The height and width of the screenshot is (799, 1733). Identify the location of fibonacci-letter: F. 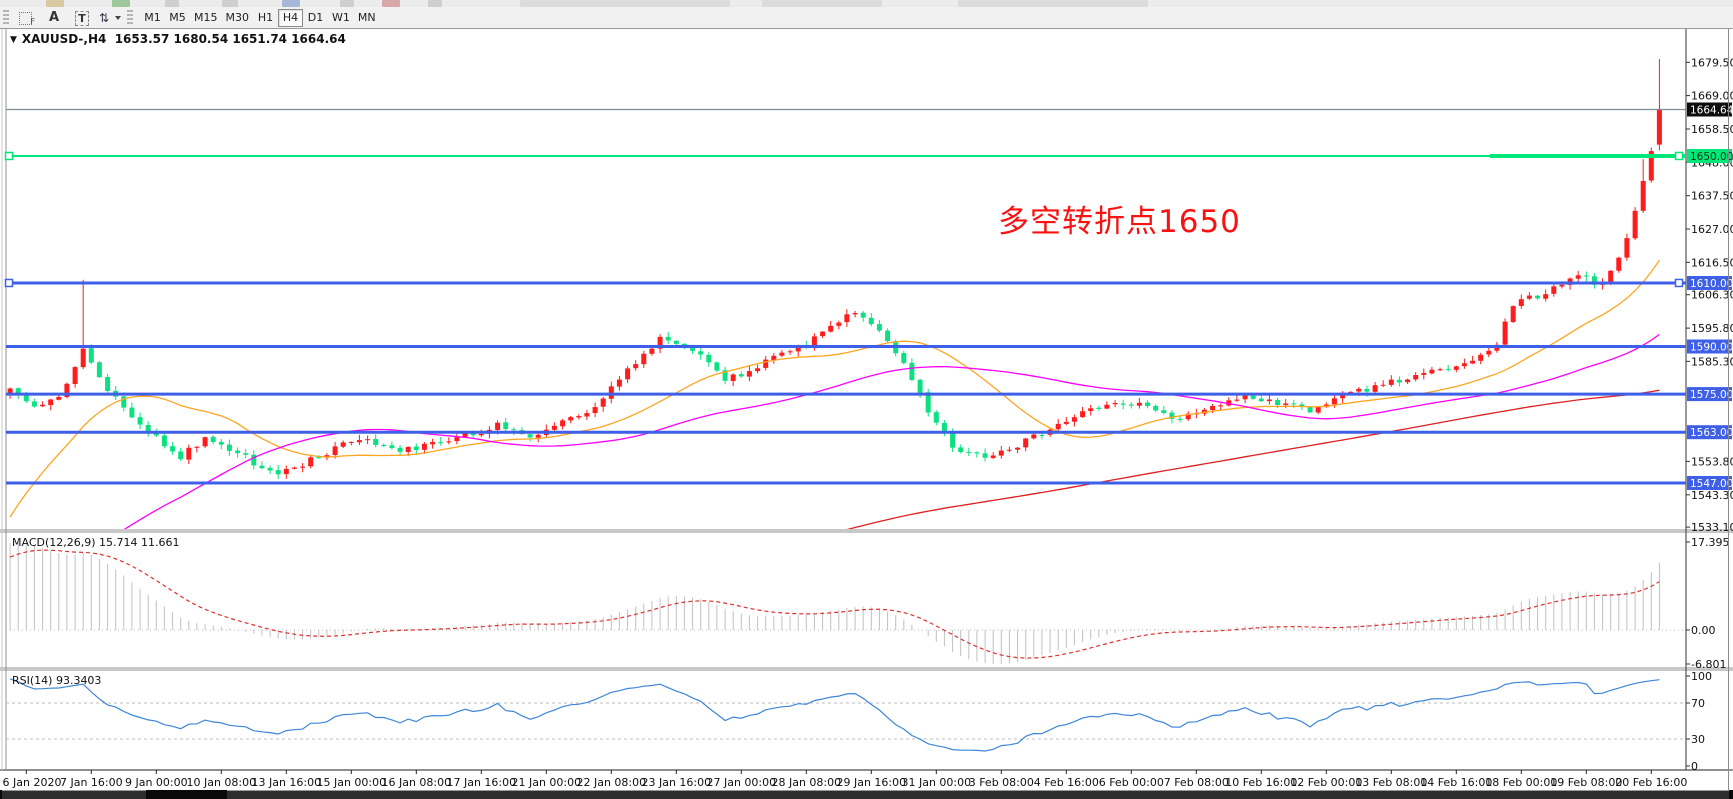
(32, 21).